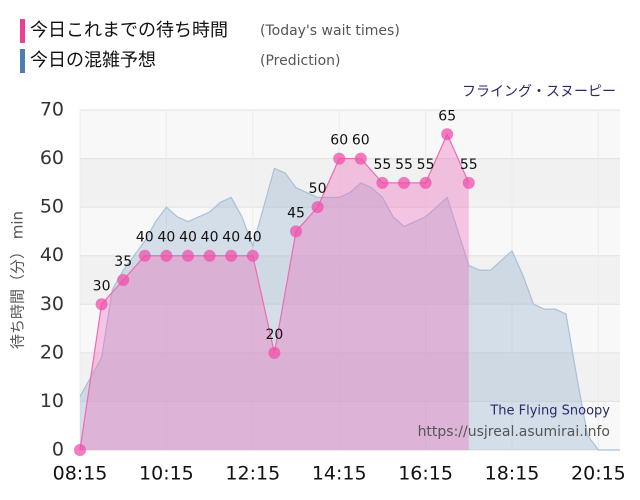  I want to click on annotation: https://usjreal.asumirai.info, so click(514, 432).